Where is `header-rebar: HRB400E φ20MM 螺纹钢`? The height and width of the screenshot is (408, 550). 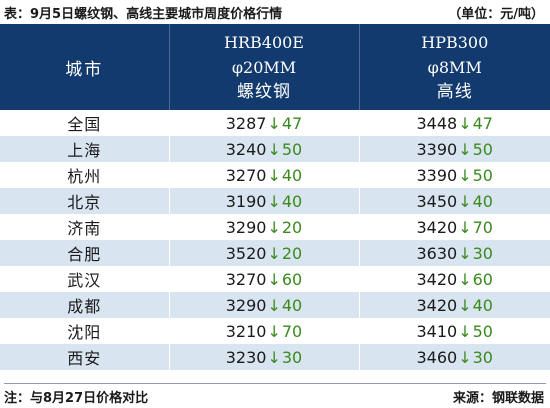 header-rebar: HRB400E φ20MM 螺纹钢 is located at coordinates (264, 67).